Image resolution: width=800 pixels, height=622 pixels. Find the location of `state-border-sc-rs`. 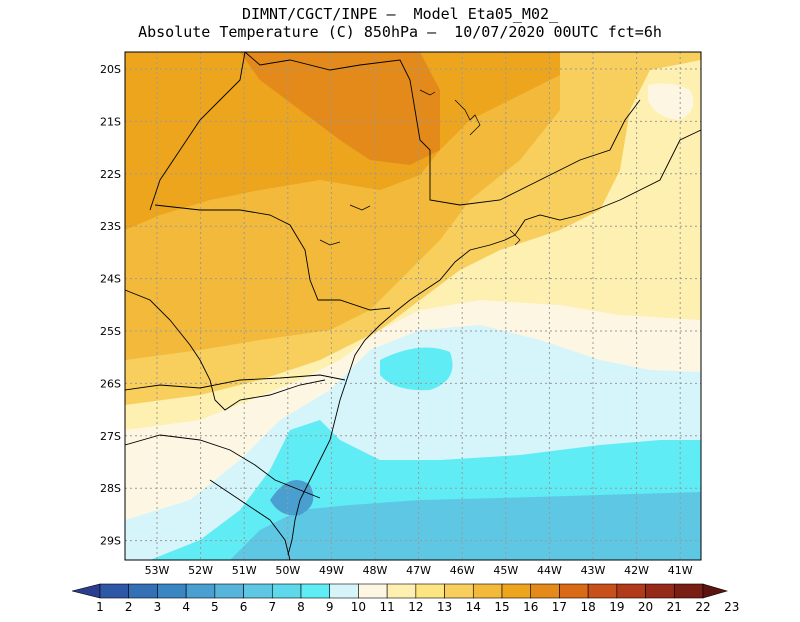

state-border-sc-rs is located at coordinates (222, 466).